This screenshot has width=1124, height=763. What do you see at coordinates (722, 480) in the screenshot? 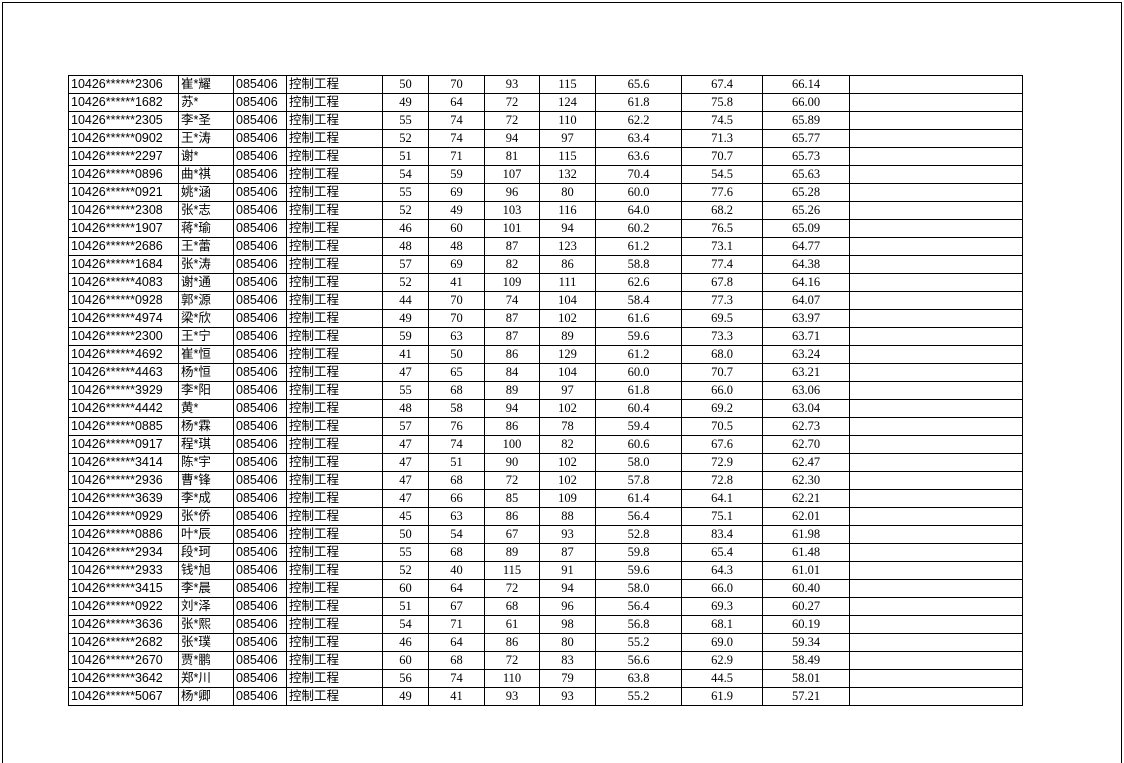
I see `cell-score-6: 72.8` at bounding box center [722, 480].